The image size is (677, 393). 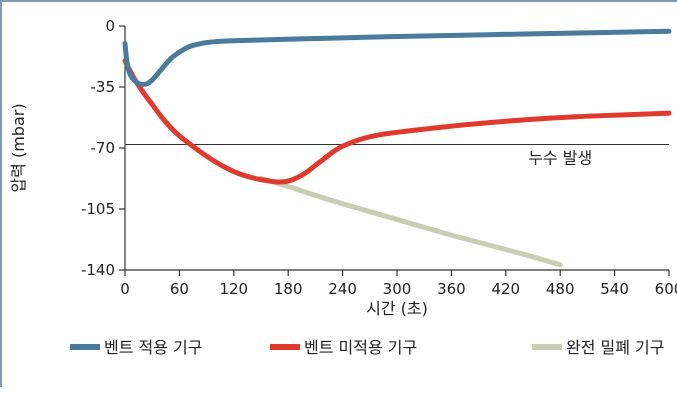 I want to click on y-tick-label: -70, so click(x=103, y=148).